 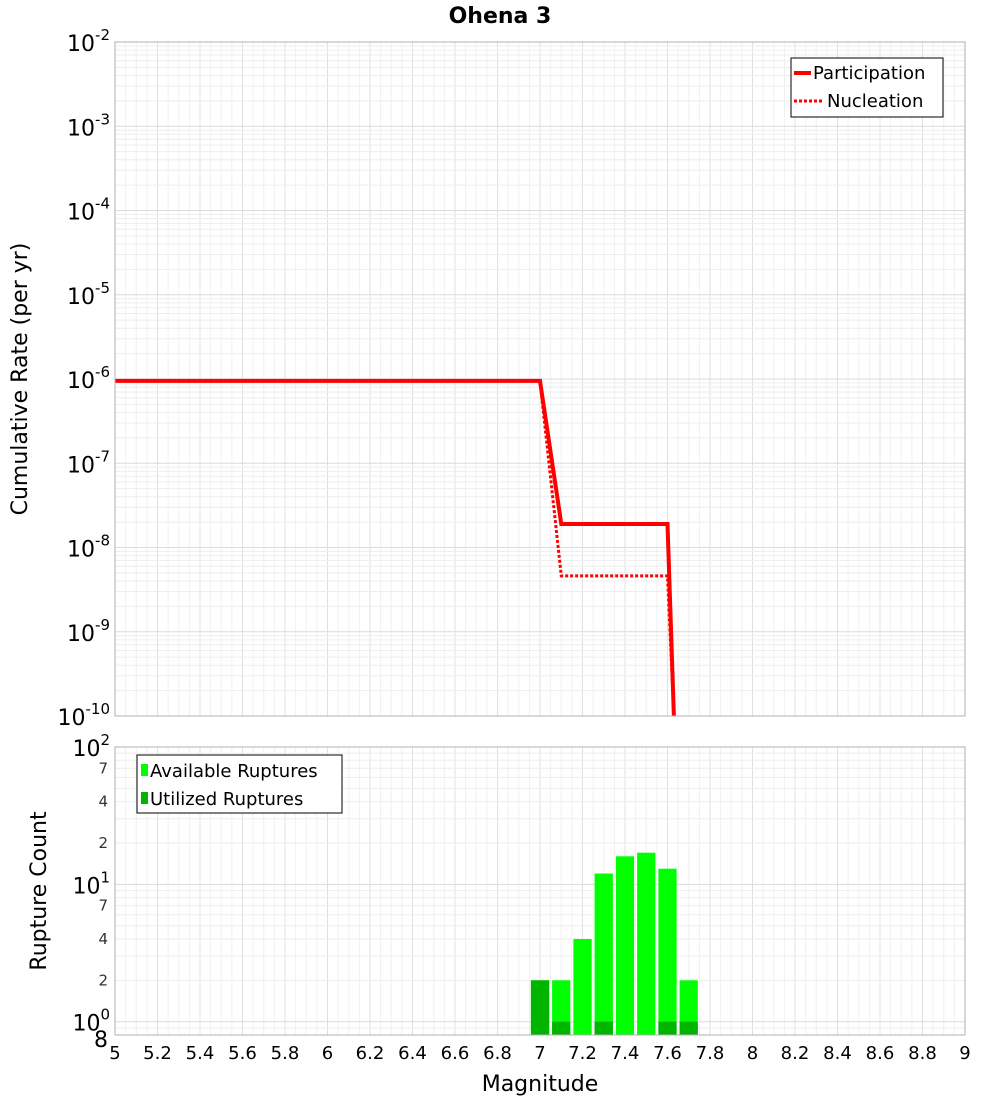 I want to click on chart-title: Ohena 3, so click(x=500, y=16).